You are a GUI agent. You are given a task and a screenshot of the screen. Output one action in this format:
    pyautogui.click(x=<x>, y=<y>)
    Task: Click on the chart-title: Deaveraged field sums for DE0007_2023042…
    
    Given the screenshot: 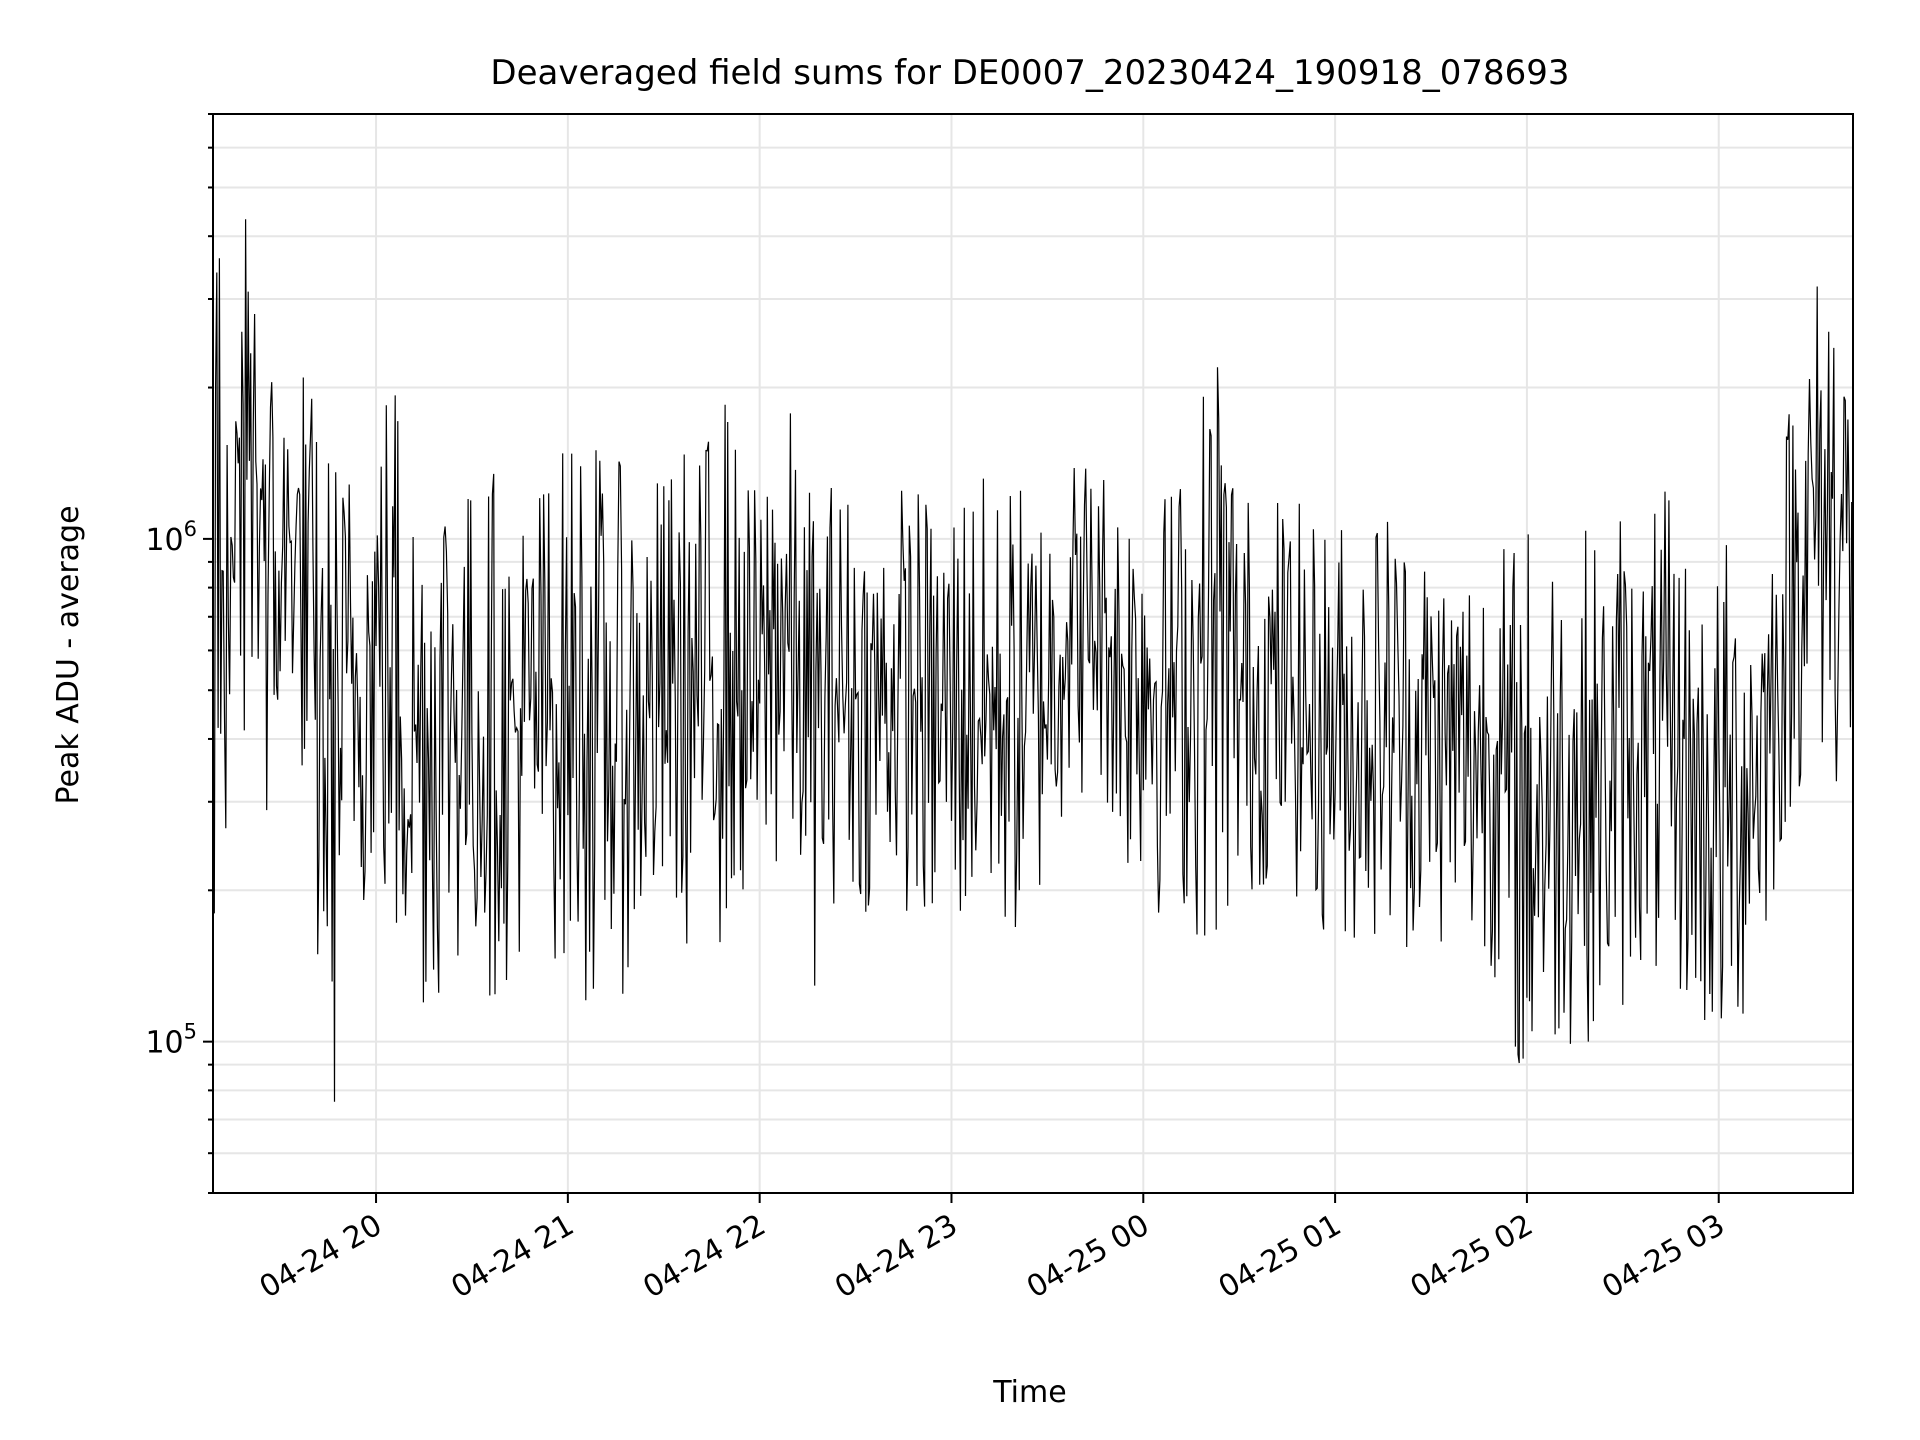 What is the action you would take?
    pyautogui.click(x=1029, y=73)
    